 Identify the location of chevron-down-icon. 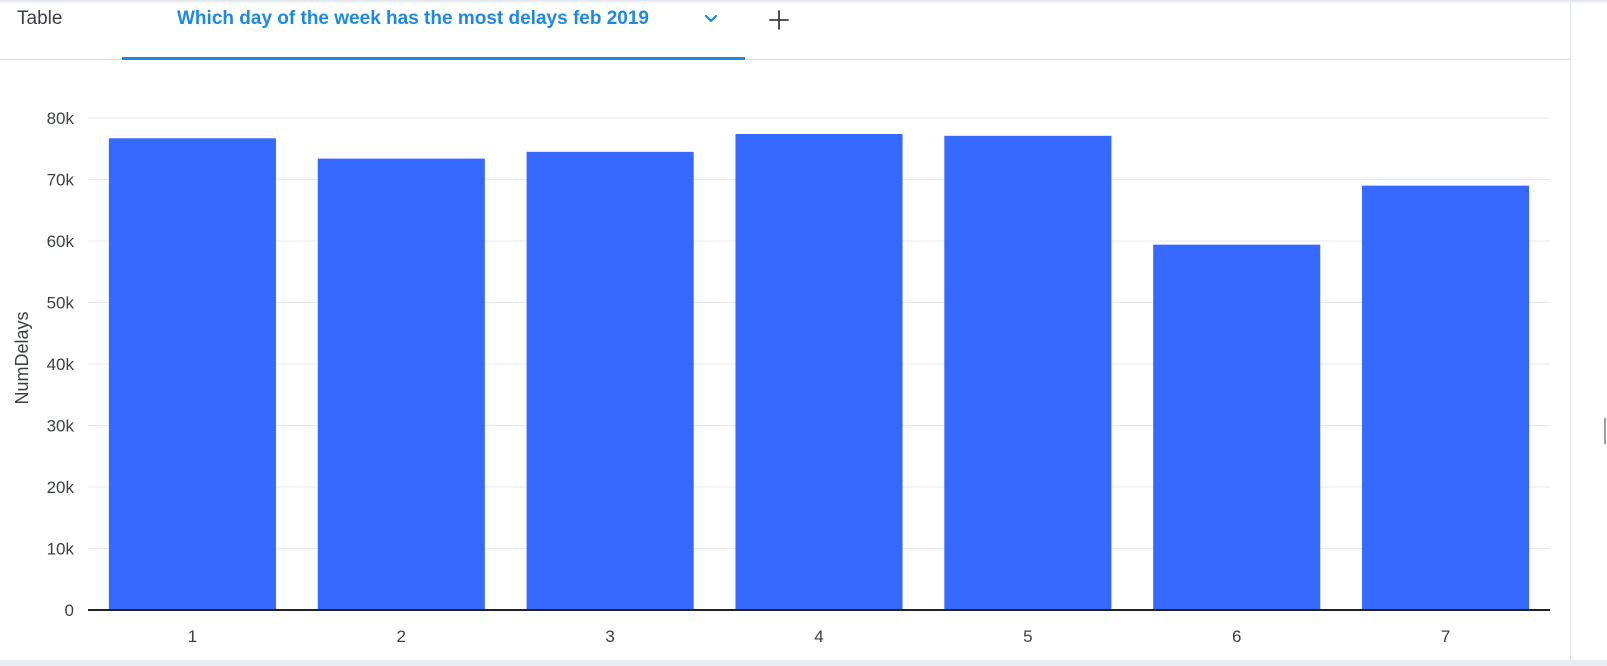
(711, 19).